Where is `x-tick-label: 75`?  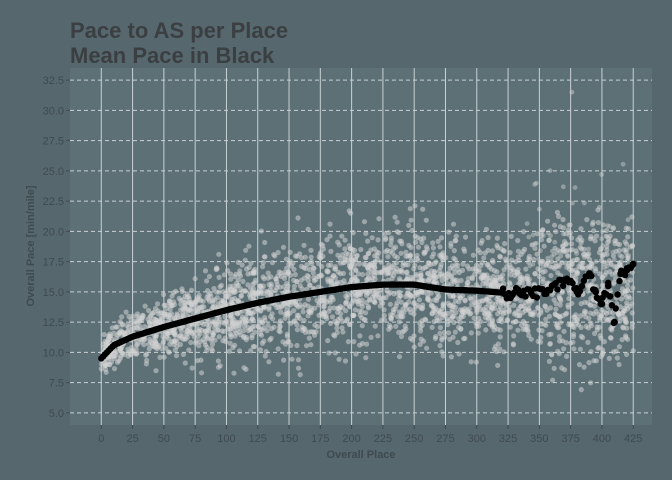 x-tick-label: 75 is located at coordinates (195, 439).